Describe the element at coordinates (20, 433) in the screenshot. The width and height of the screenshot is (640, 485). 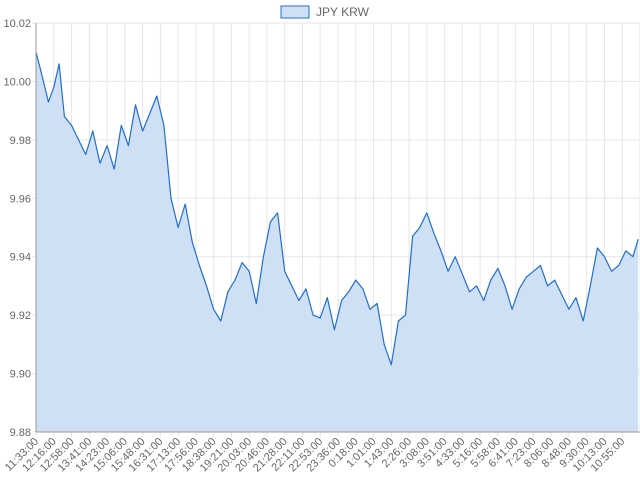
I see `y-tick-label: 9.88` at that location.